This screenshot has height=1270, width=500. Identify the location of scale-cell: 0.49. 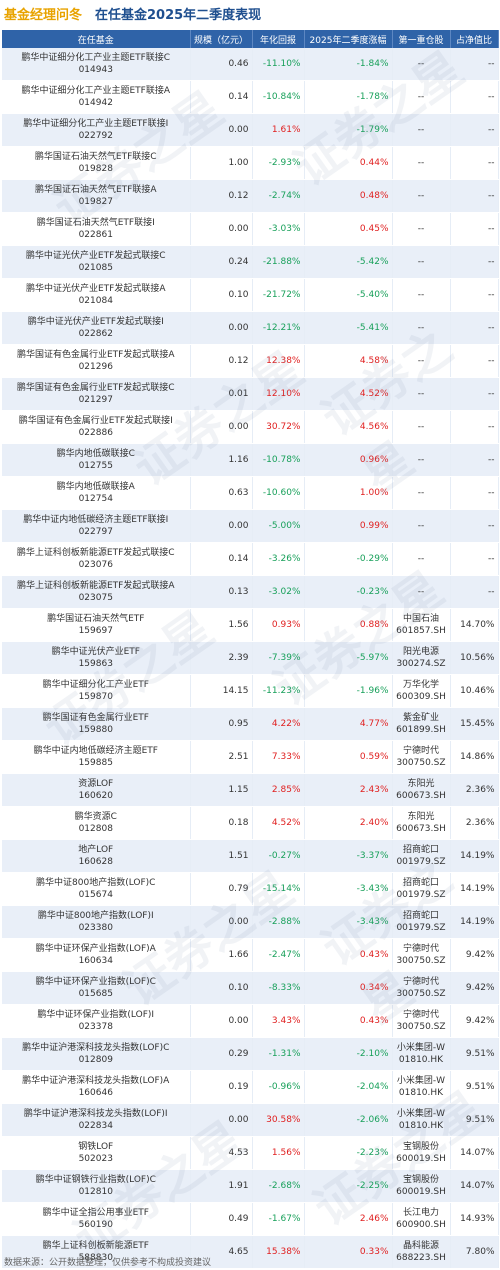
(221, 1219).